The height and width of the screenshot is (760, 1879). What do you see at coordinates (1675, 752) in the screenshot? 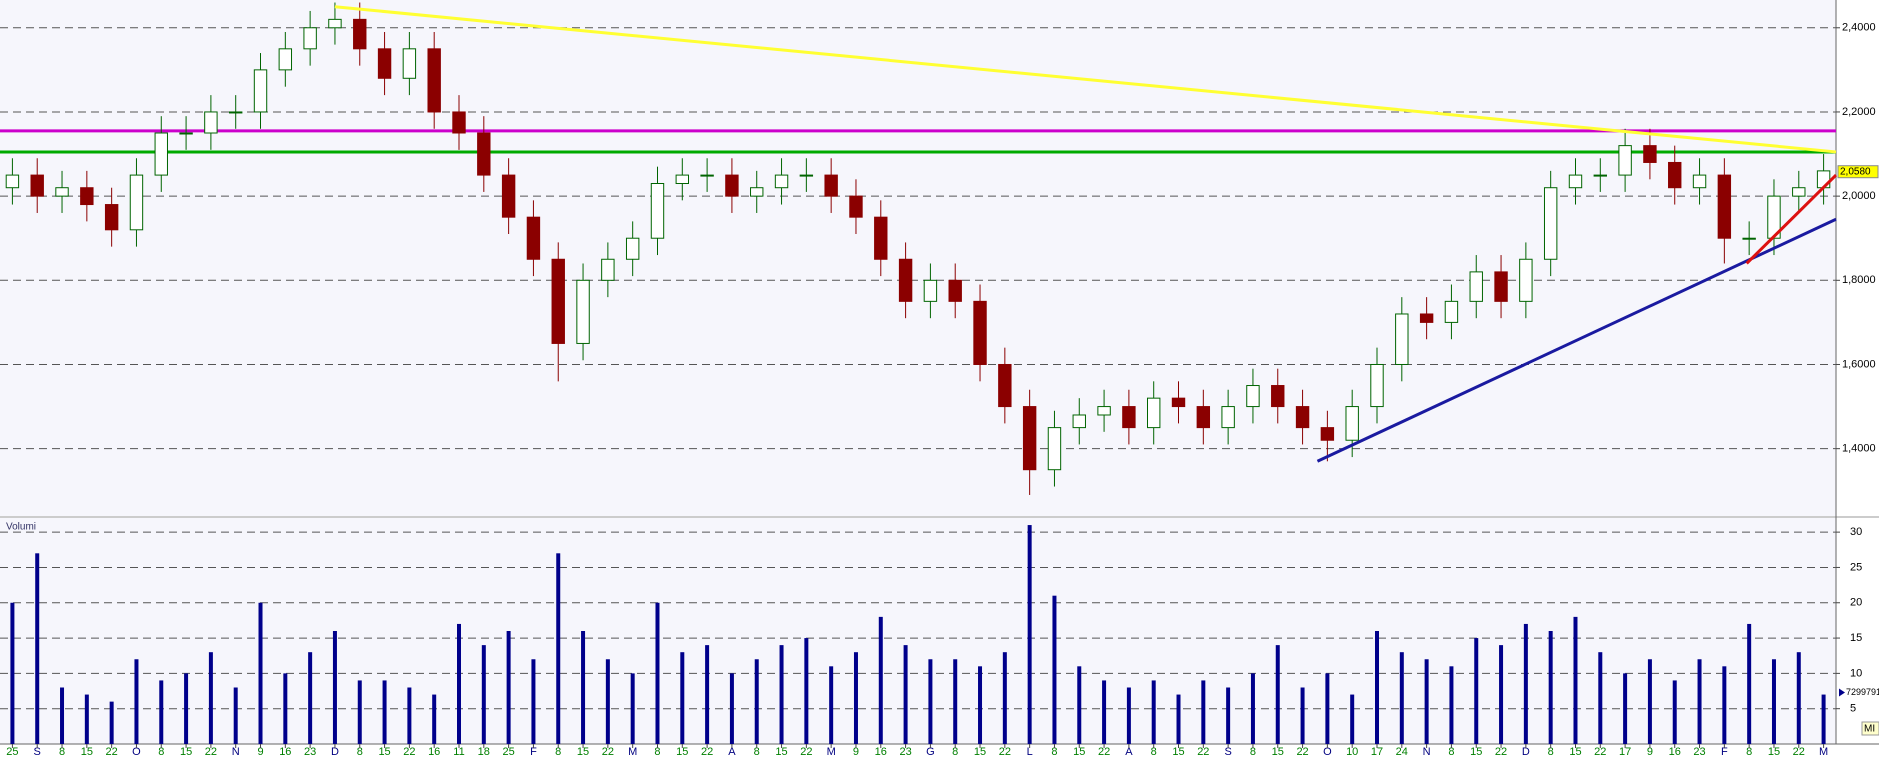
I see `x-tick-label: 16` at bounding box center [1675, 752].